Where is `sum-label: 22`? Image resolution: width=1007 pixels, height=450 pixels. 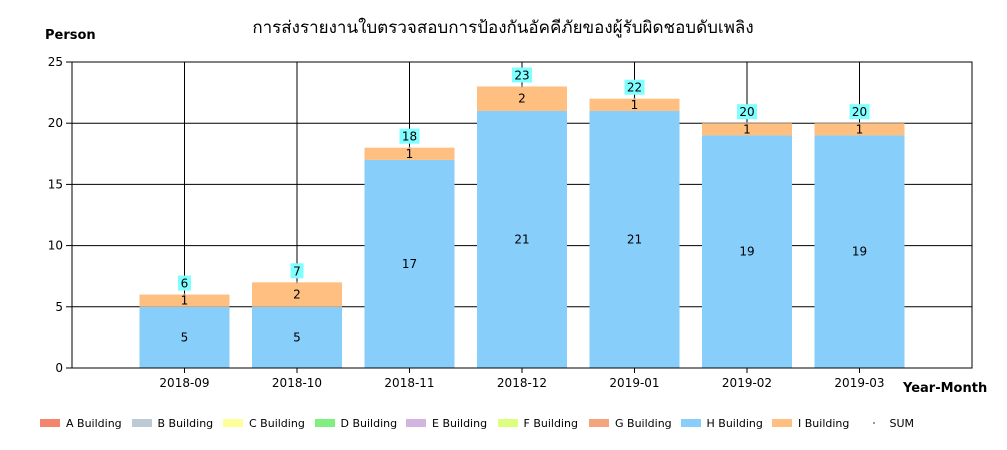
sum-label: 22 is located at coordinates (634, 88).